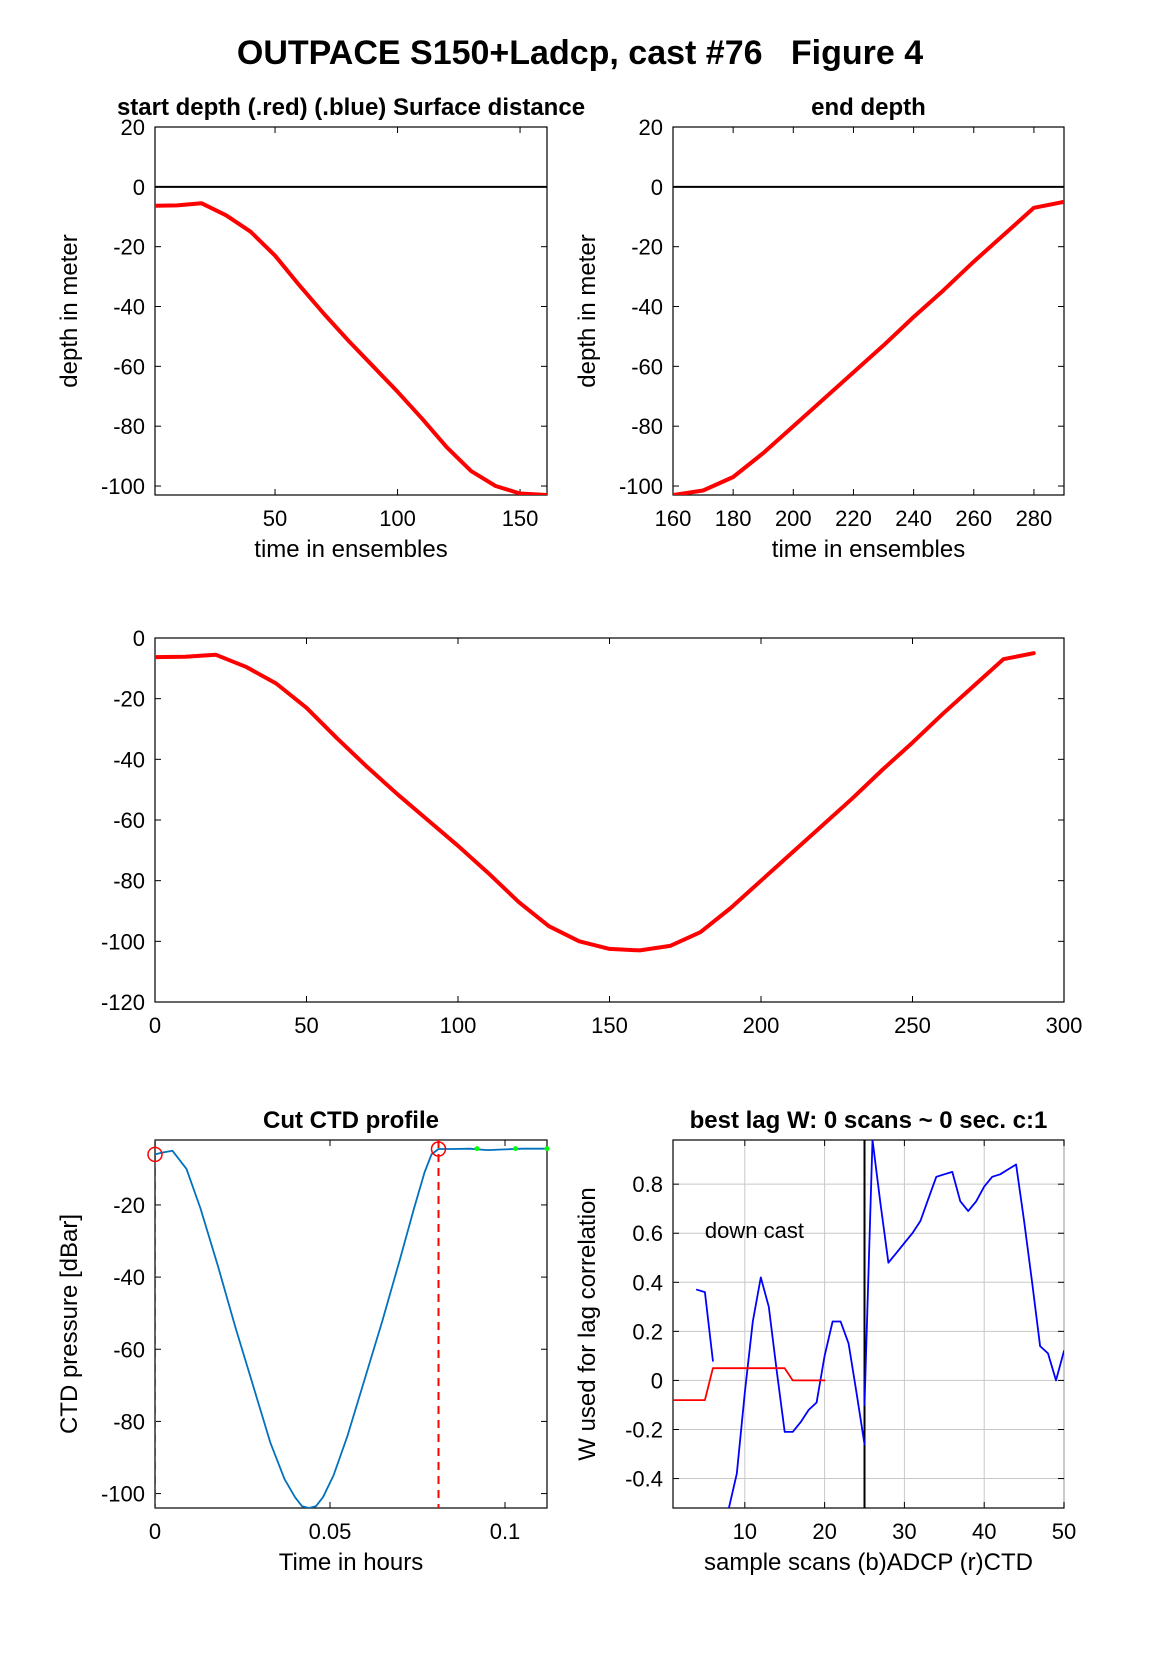  What do you see at coordinates (647, 1233) in the screenshot?
I see `y-tick-label: 0.6` at bounding box center [647, 1233].